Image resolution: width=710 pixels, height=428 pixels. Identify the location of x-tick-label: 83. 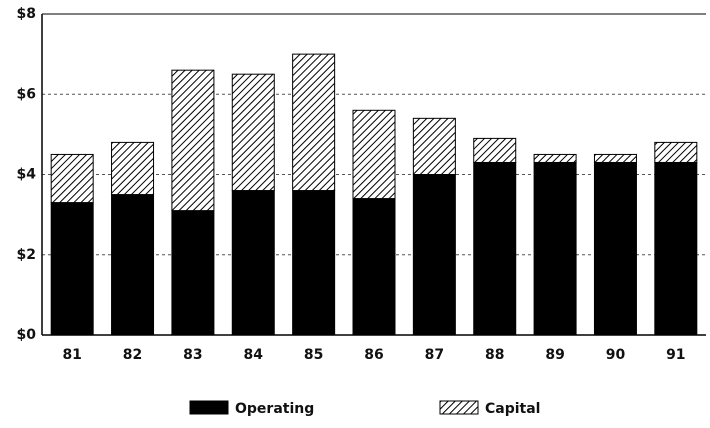
(192, 355).